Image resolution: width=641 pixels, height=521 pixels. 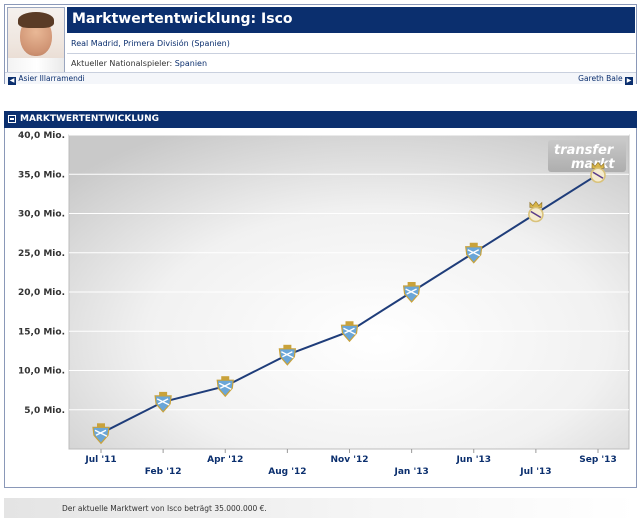 What do you see at coordinates (100, 460) in the screenshot?
I see `x-tick-label: Jul '11` at bounding box center [100, 460].